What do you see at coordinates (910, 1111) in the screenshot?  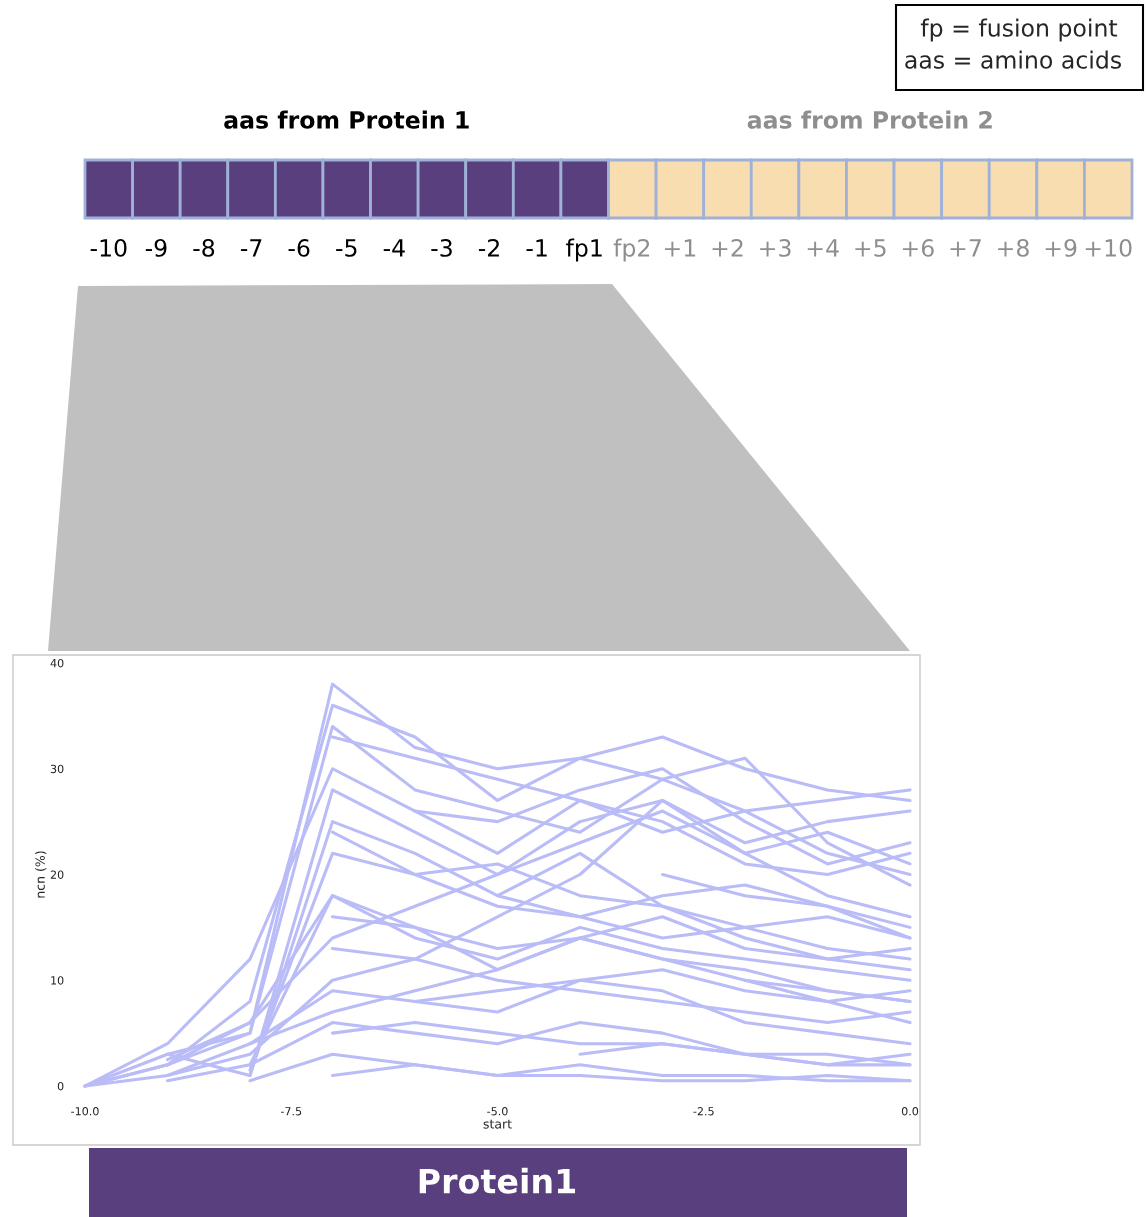 I see `x-tick-label: 0.0` at bounding box center [910, 1111].